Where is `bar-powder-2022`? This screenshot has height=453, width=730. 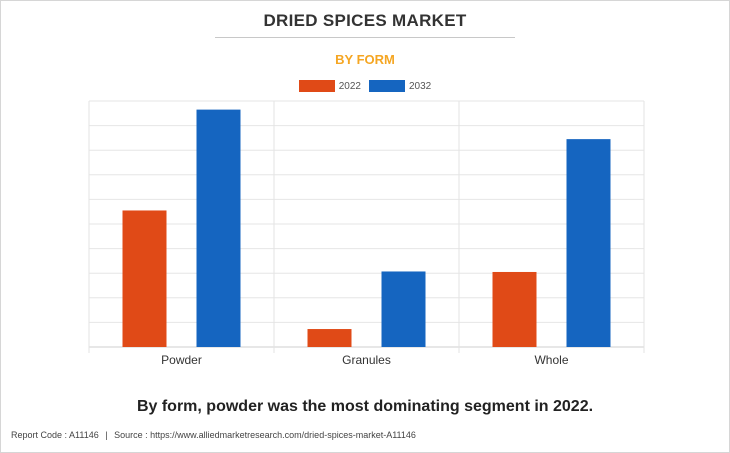 bar-powder-2022 is located at coordinates (144, 278).